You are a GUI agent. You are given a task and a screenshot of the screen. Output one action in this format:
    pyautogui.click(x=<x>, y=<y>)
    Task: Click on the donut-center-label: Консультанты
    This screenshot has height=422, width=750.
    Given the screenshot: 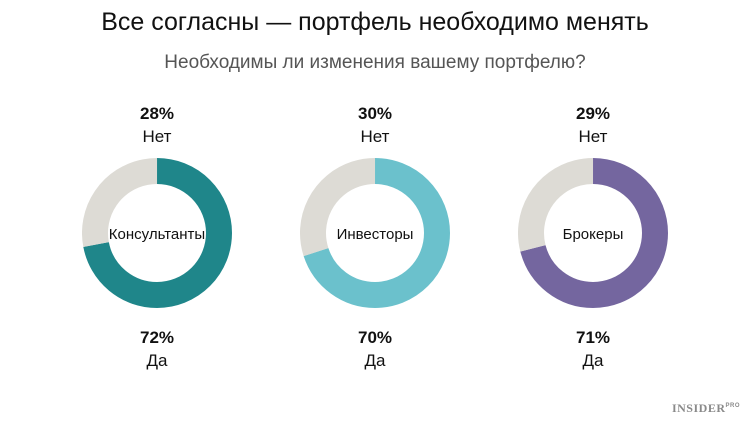 What is the action you would take?
    pyautogui.click(x=157, y=234)
    